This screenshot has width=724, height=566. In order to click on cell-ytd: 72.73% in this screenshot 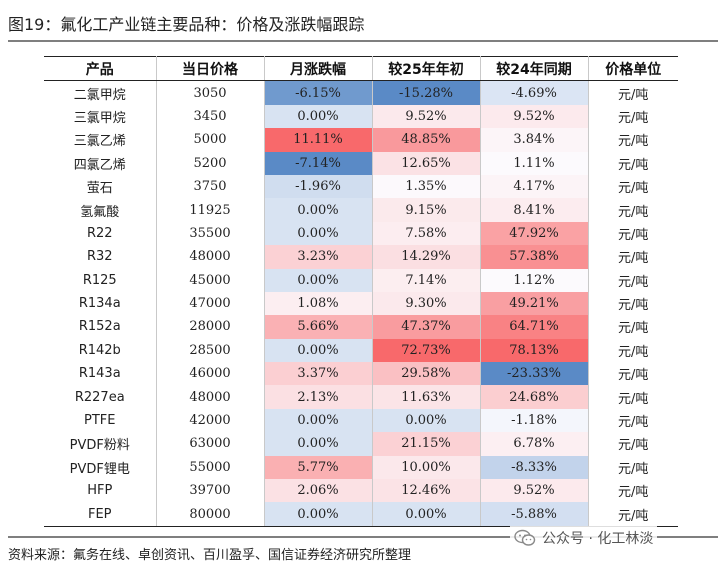, I will do `click(426, 350)`.